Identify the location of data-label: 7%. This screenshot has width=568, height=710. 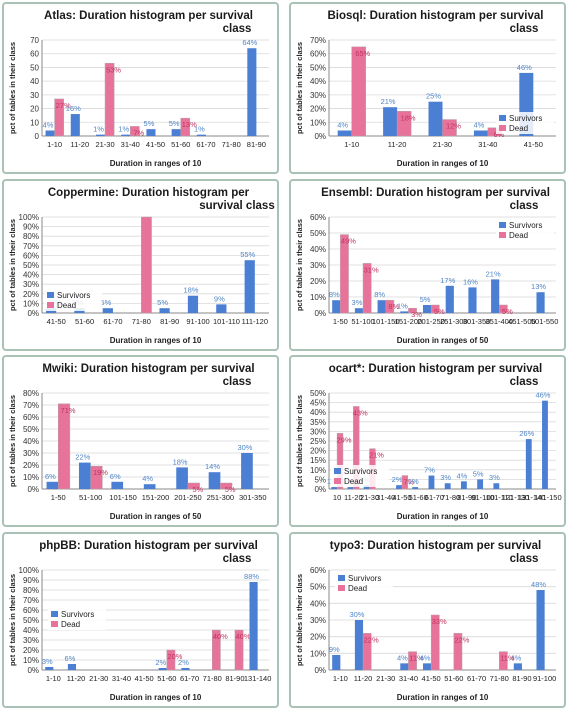
(408, 482).